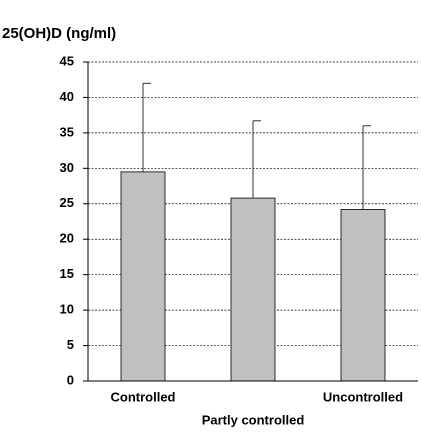  I want to click on y-tick-label: 25, so click(67, 202).